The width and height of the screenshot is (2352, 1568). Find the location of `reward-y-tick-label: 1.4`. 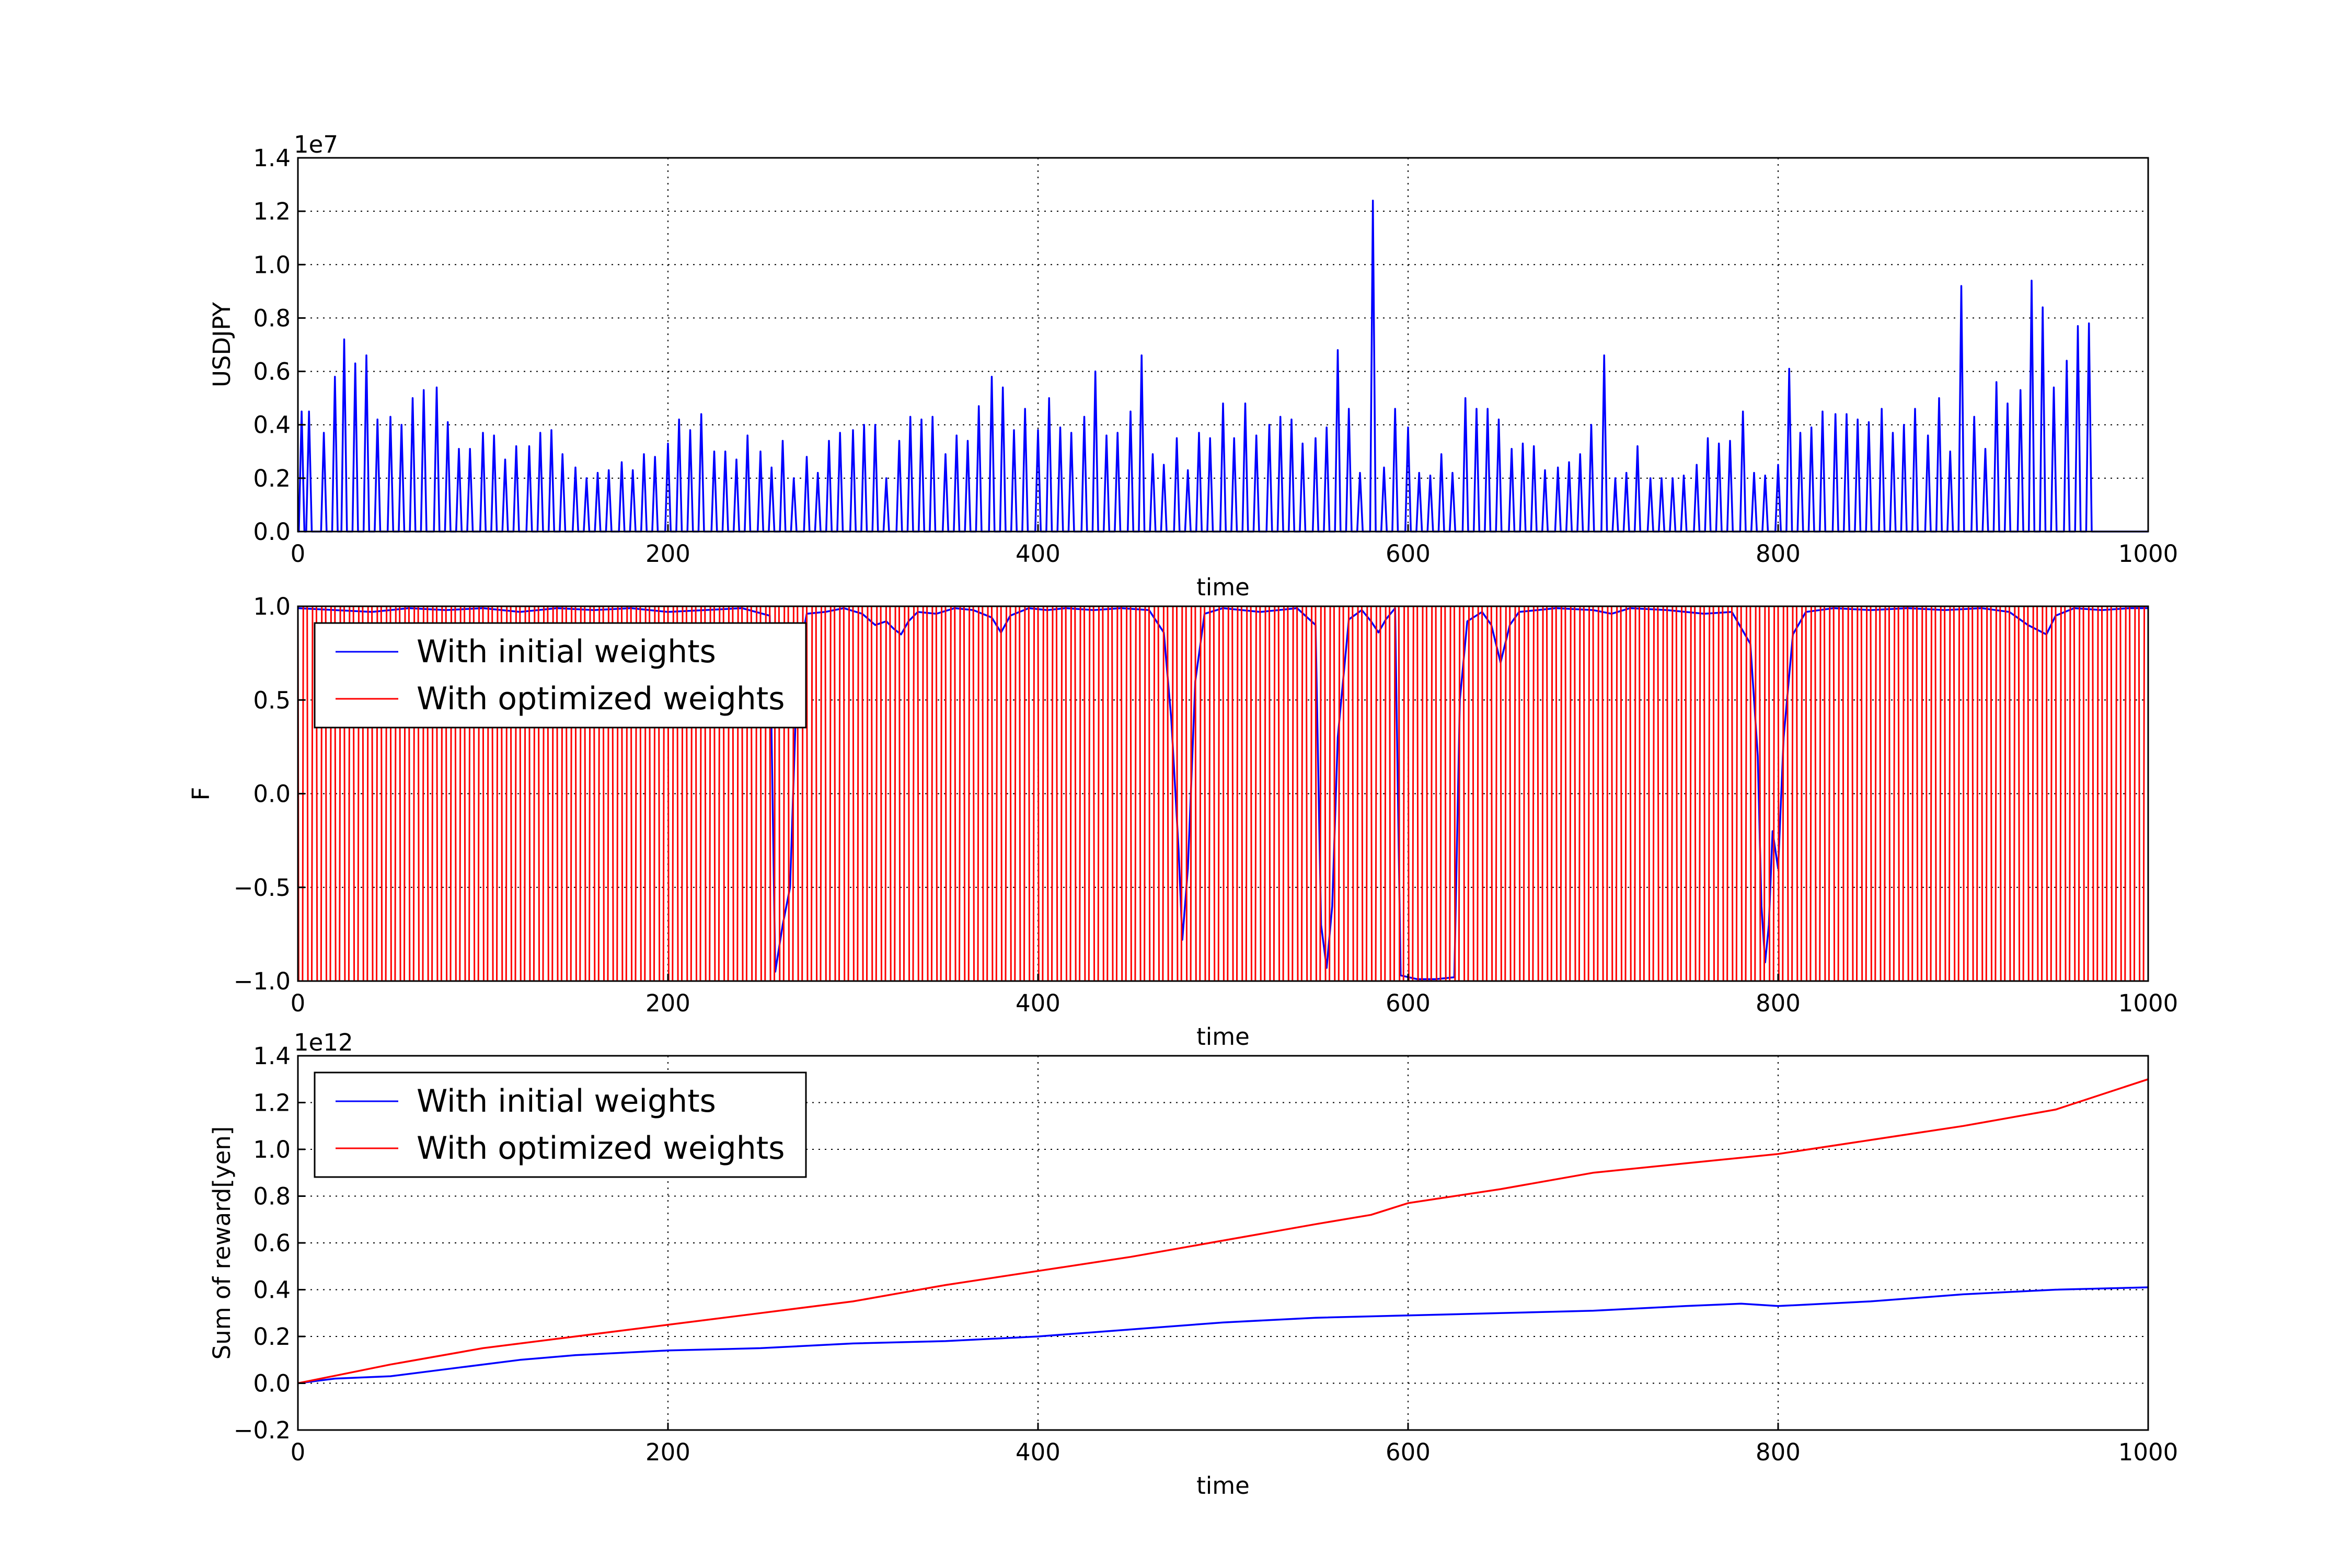

reward-y-tick-label: 1.4 is located at coordinates (272, 1056).